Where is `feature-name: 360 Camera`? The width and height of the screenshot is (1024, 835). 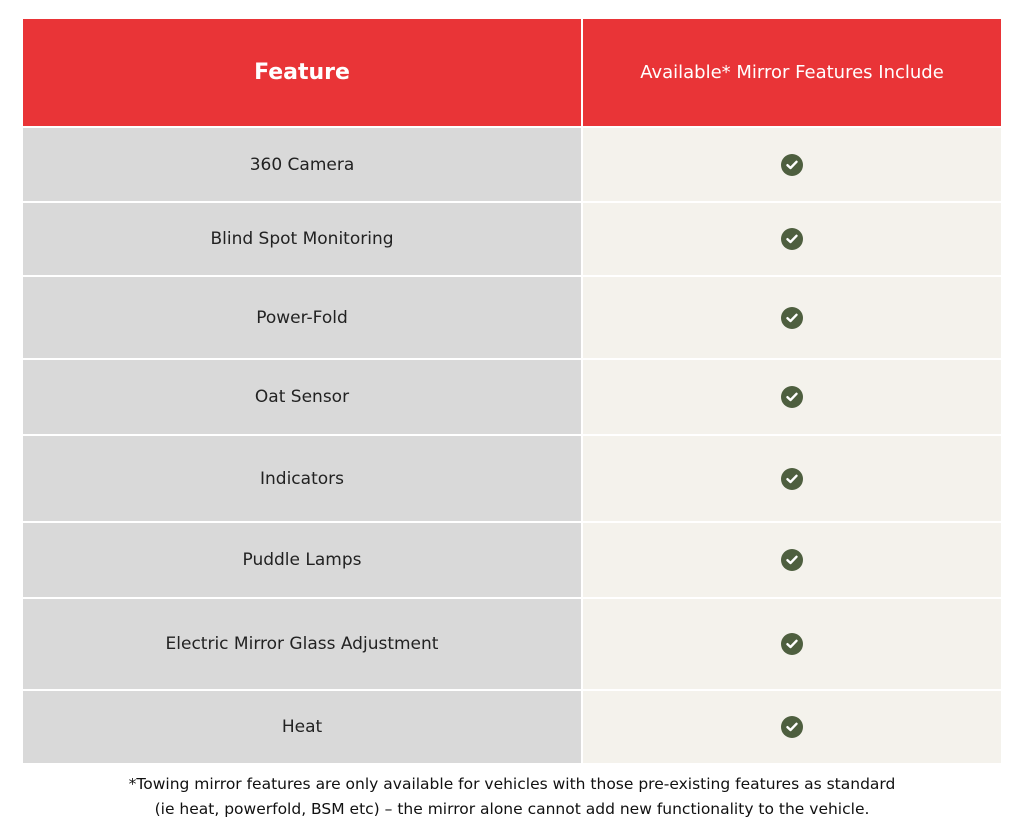
feature-name: 360 Camera is located at coordinates (302, 164).